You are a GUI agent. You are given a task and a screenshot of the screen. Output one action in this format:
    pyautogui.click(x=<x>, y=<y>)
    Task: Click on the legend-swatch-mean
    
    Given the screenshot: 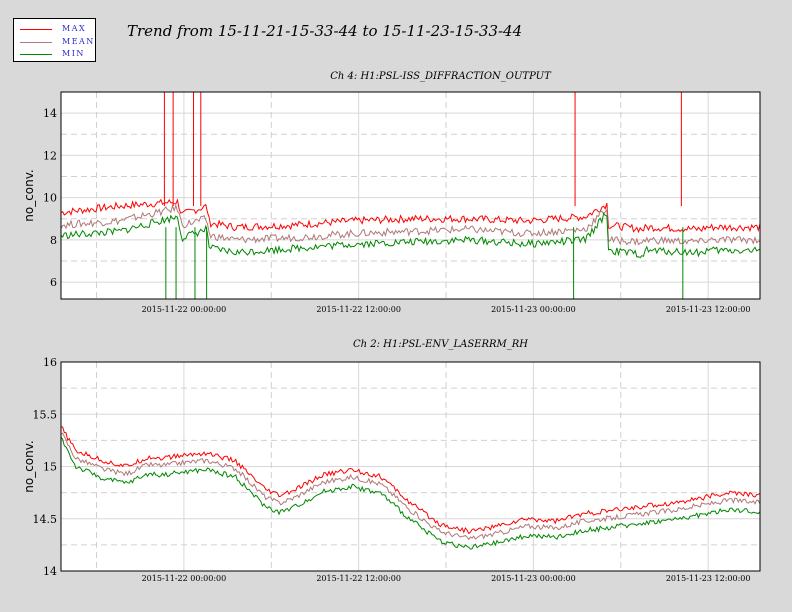 What is the action you would take?
    pyautogui.click(x=36, y=42)
    